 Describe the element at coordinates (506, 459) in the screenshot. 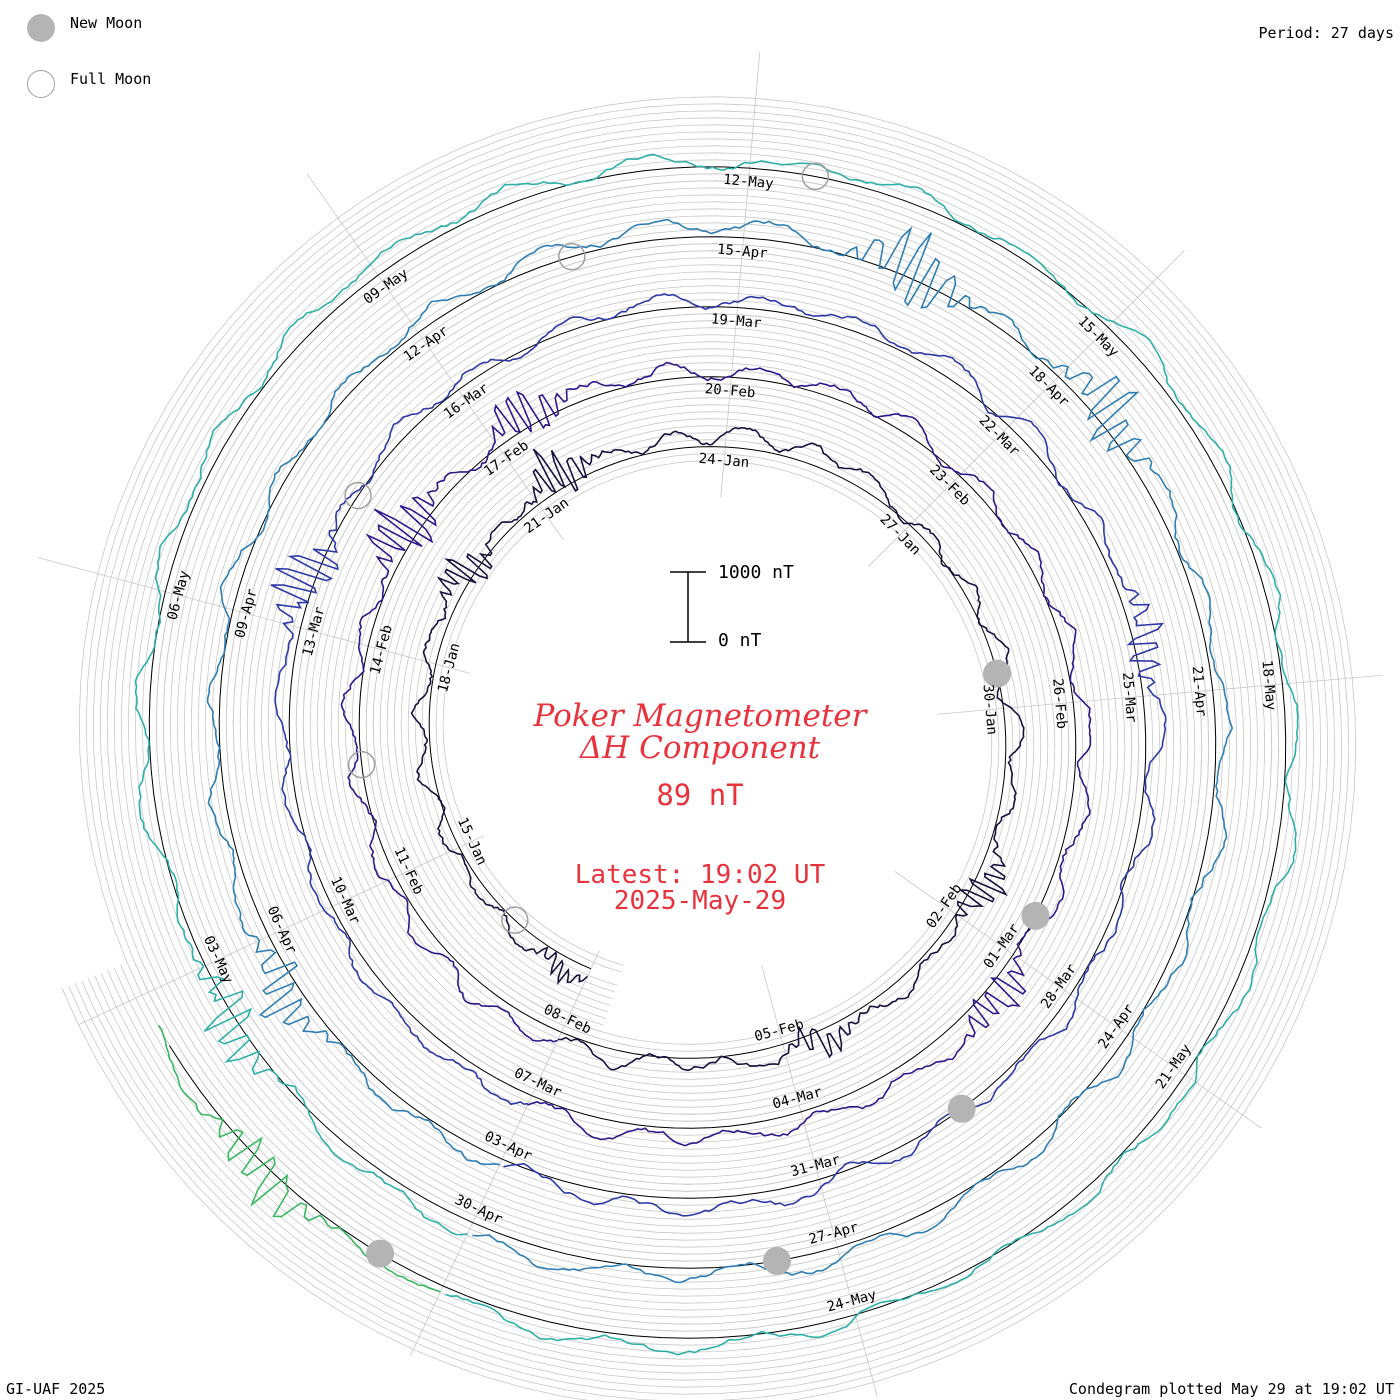

I see `date-label: 17-Feb` at that location.